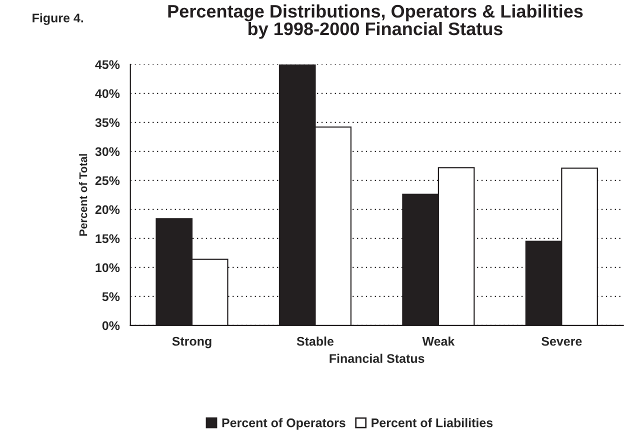 Image resolution: width=636 pixels, height=441 pixels. What do you see at coordinates (58, 19) in the screenshot?
I see `caption: Figure 4.` at bounding box center [58, 19].